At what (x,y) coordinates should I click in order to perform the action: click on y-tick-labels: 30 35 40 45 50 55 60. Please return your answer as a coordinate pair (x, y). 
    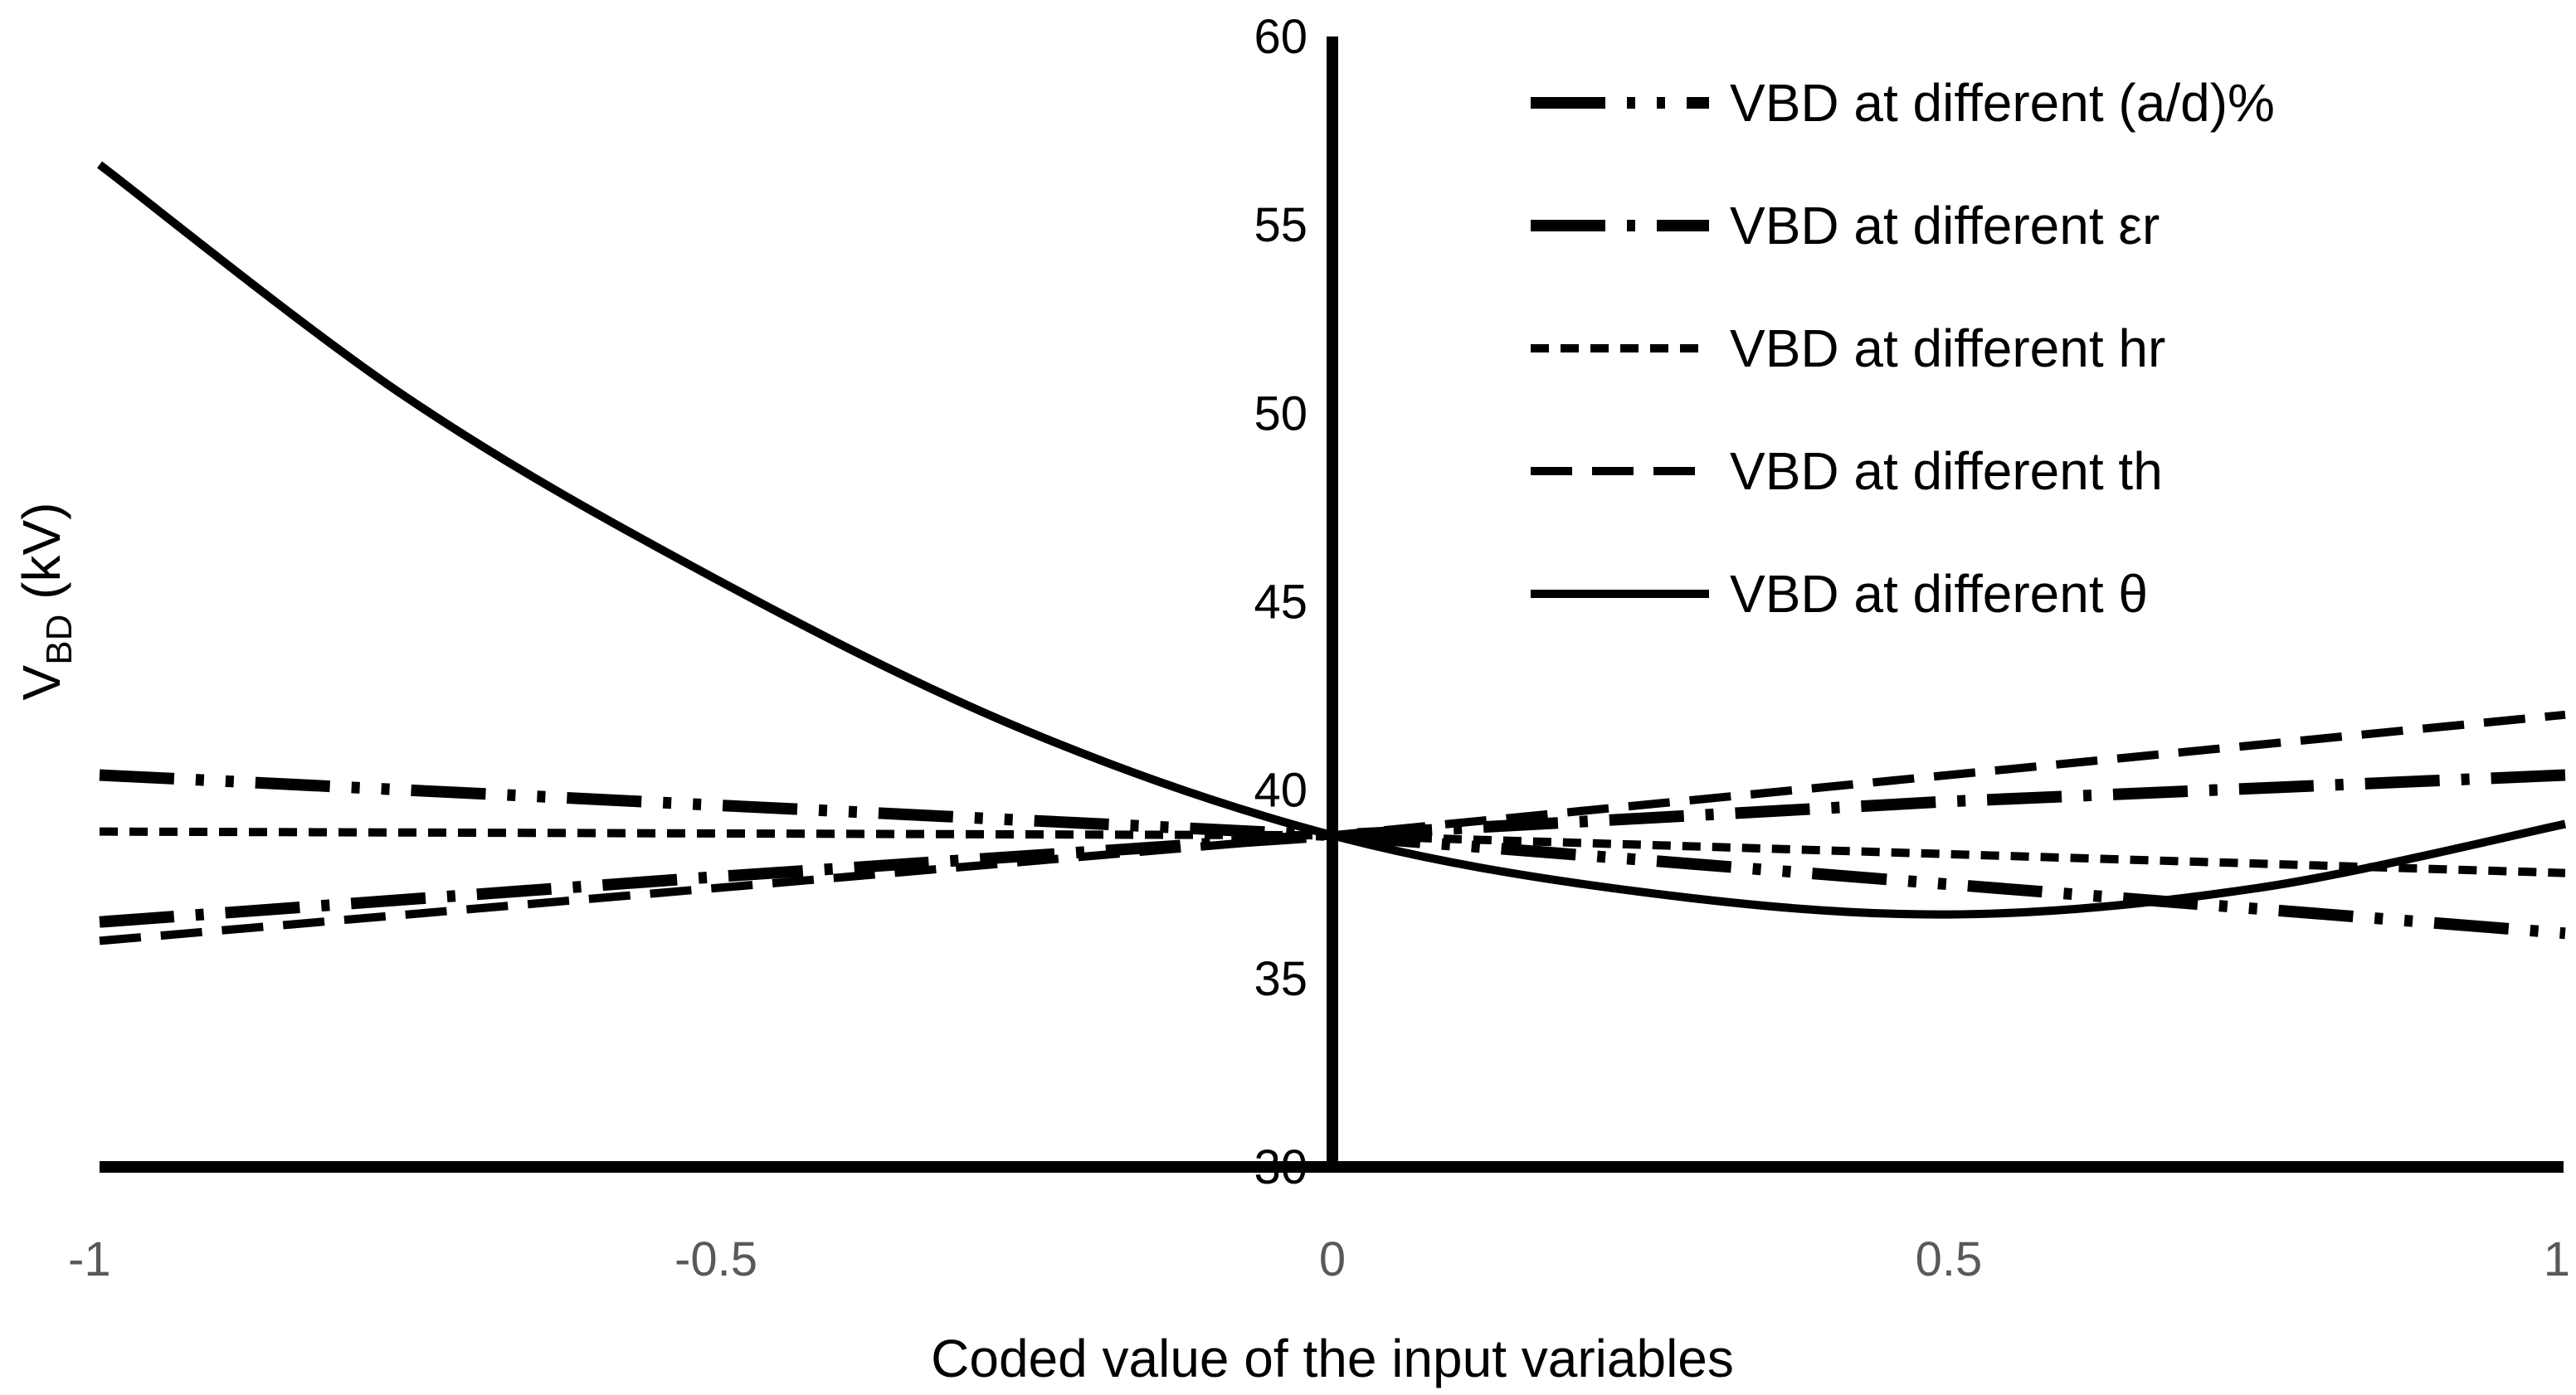
    Looking at the image, I should click on (1280, 602).